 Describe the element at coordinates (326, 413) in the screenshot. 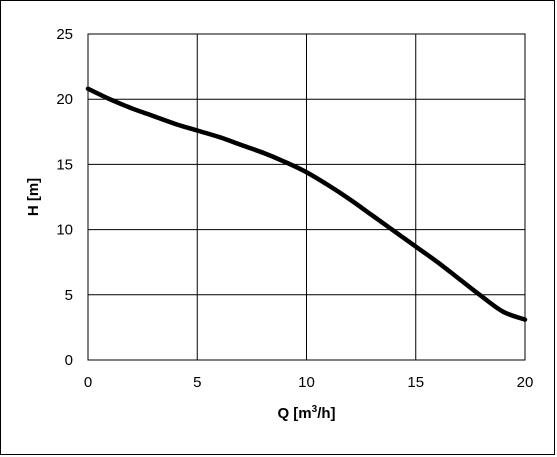

I see `x-axis-title-tail: /h]` at that location.